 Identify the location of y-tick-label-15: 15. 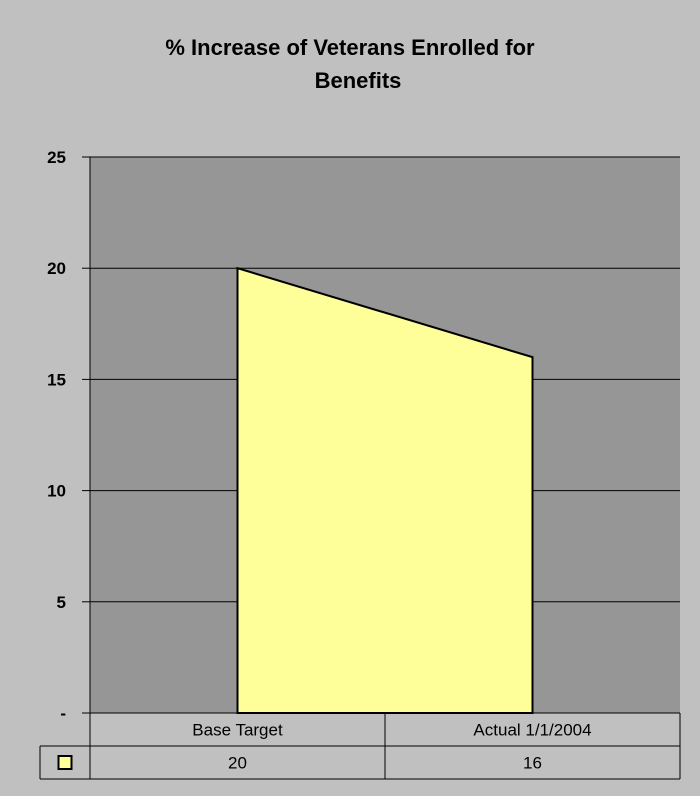
(56, 379).